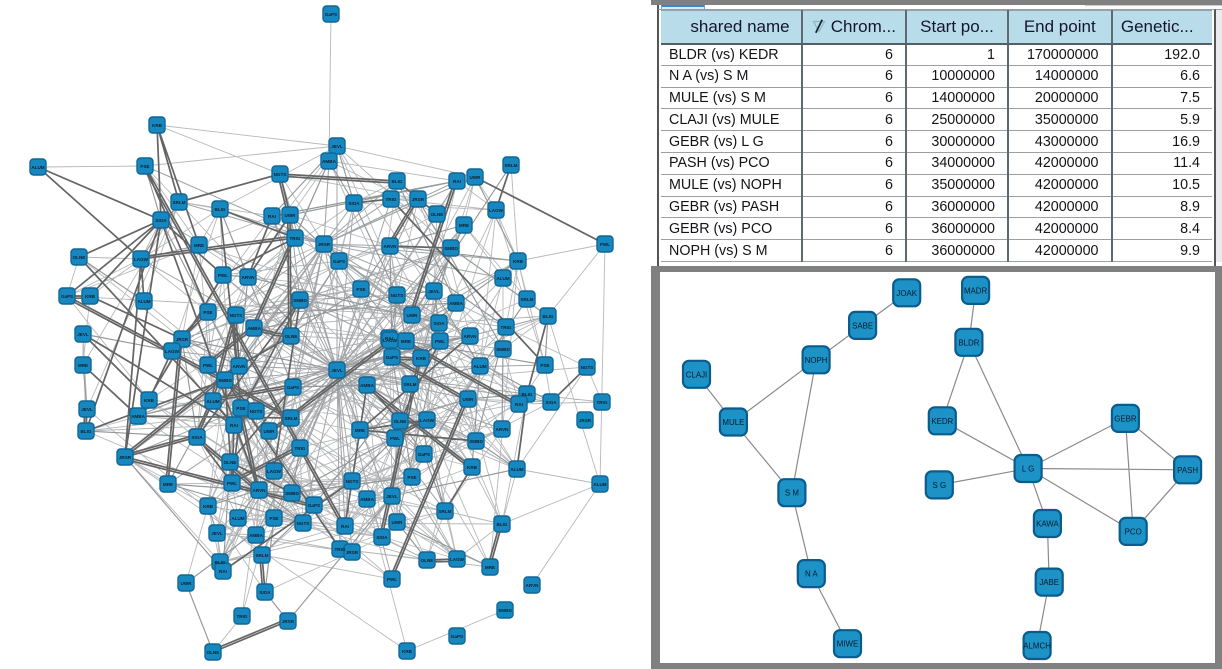  Describe the element at coordinates (1047, 524) in the screenshot. I see `svg-text: KAWA` at that location.